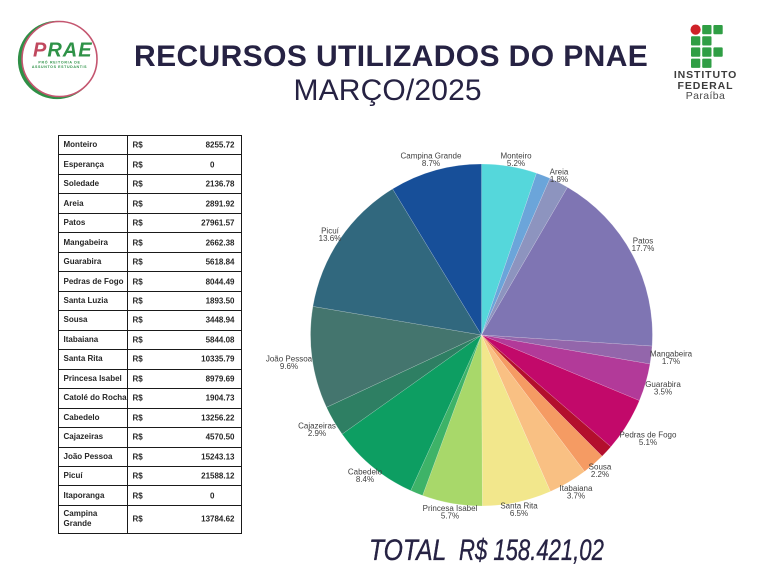 Image resolution: width=768 pixels, height=576 pixels. What do you see at coordinates (671, 361) in the screenshot?
I see `svg-text: 1.7%` at bounding box center [671, 361].